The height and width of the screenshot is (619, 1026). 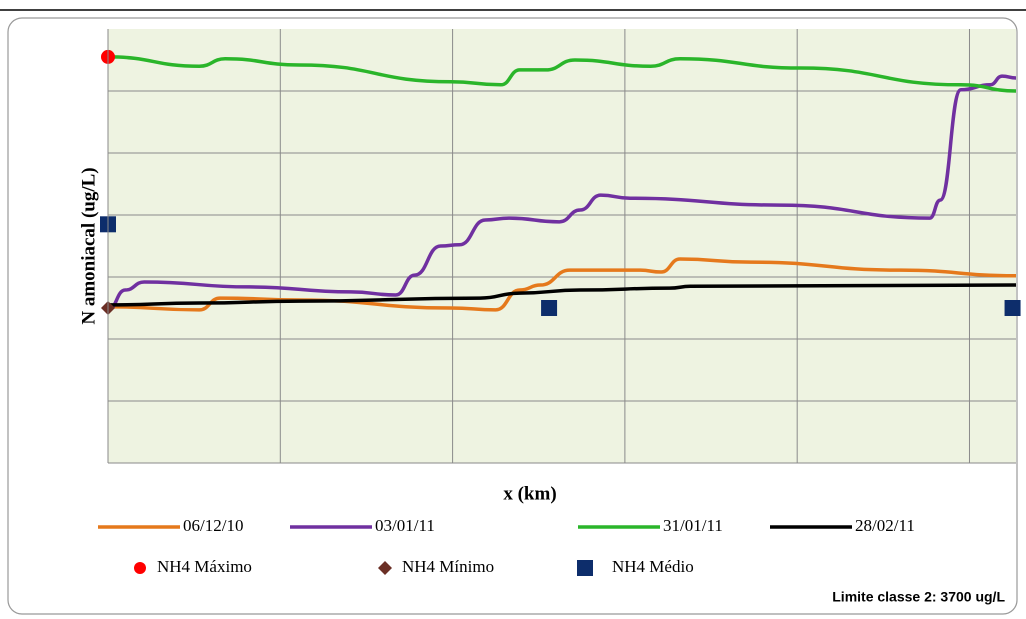 I want to click on annotation: Limite classe 2: 3700 ug/L, so click(x=918, y=597).